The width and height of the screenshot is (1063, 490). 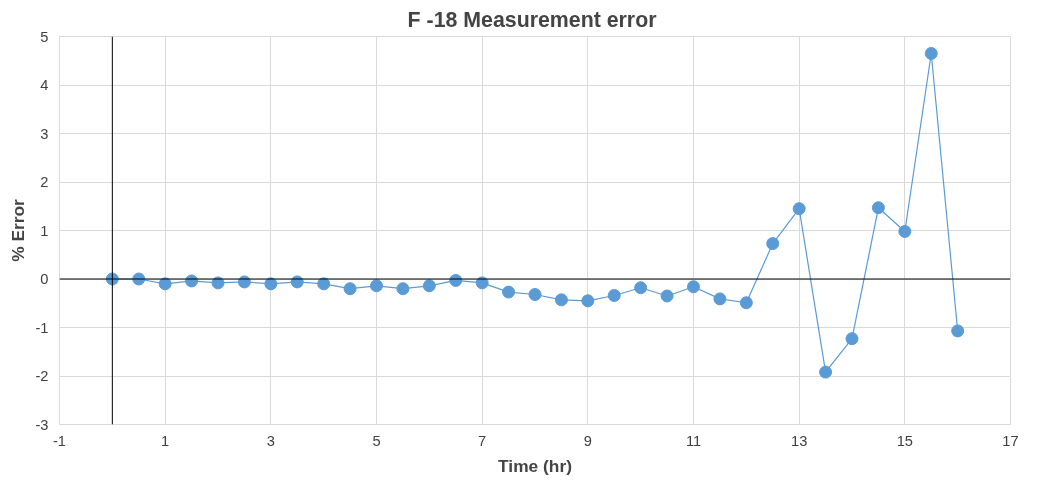 What do you see at coordinates (1010, 440) in the screenshot?
I see `x-tick-label: 17` at bounding box center [1010, 440].